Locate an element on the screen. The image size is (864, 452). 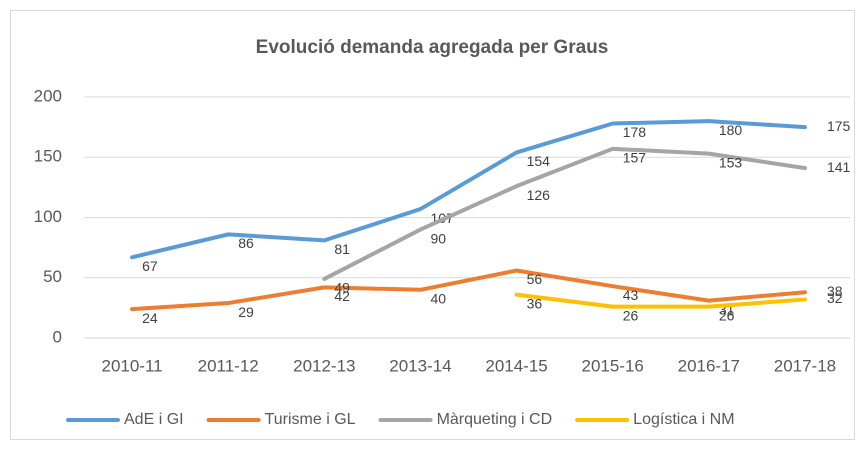
x-tick-label: 2014-15 is located at coordinates (516, 365).